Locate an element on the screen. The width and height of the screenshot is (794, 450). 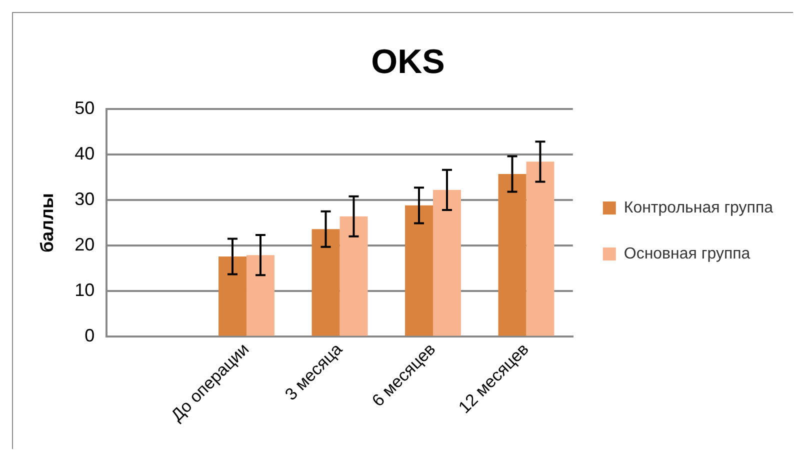
y-tick-label: 20 is located at coordinates (84, 244).